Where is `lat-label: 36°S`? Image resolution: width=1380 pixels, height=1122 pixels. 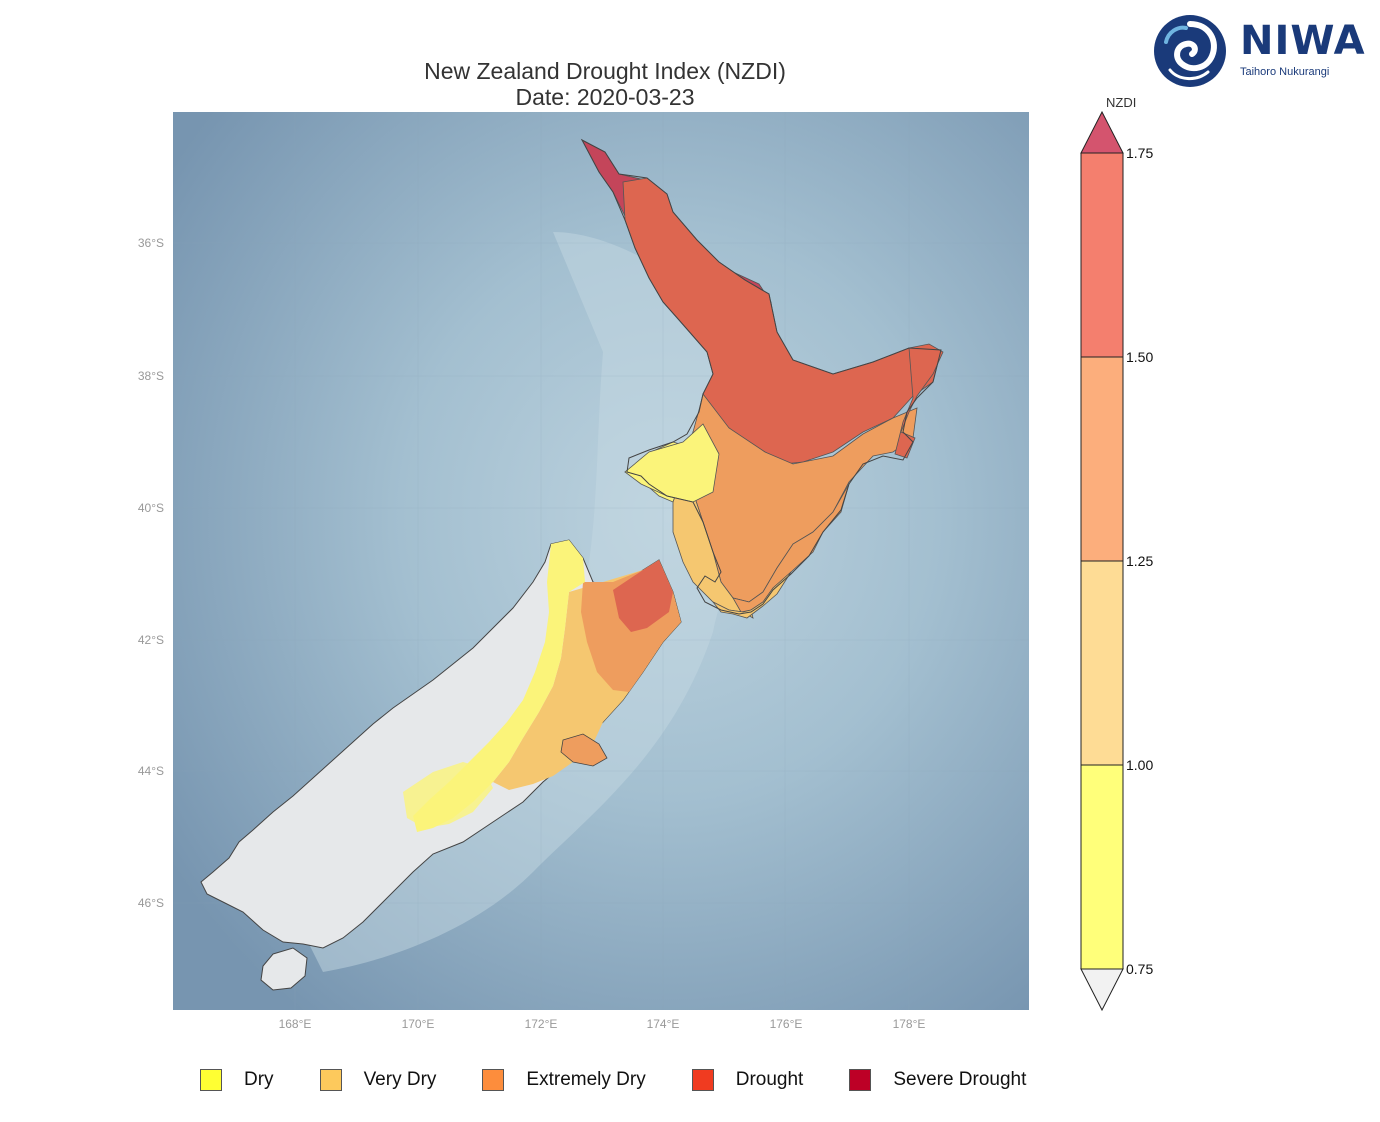
lat-label: 36°S is located at coordinates (150, 243).